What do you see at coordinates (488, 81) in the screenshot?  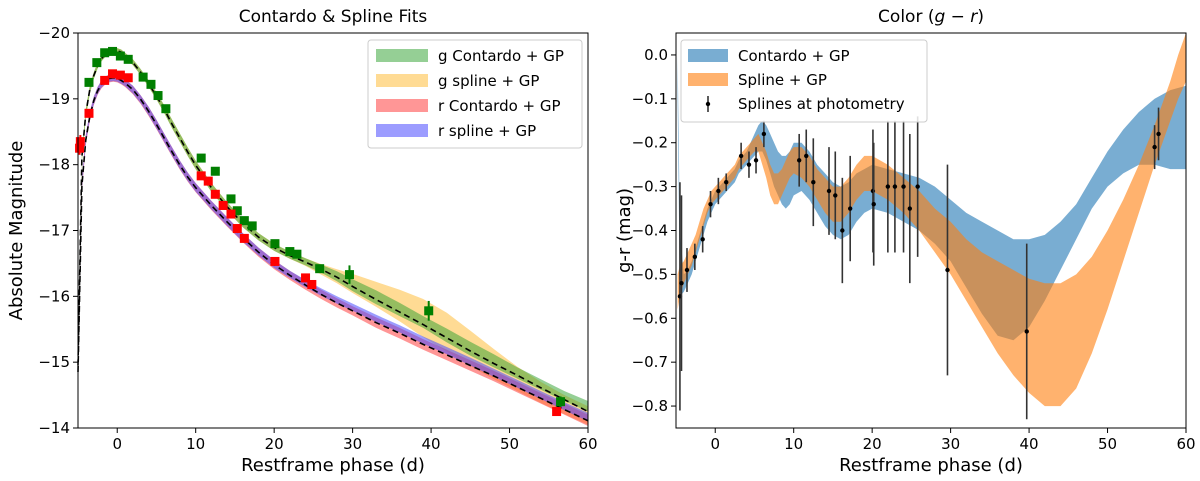 I see `legend-label-g-spline: g spline + GP` at bounding box center [488, 81].